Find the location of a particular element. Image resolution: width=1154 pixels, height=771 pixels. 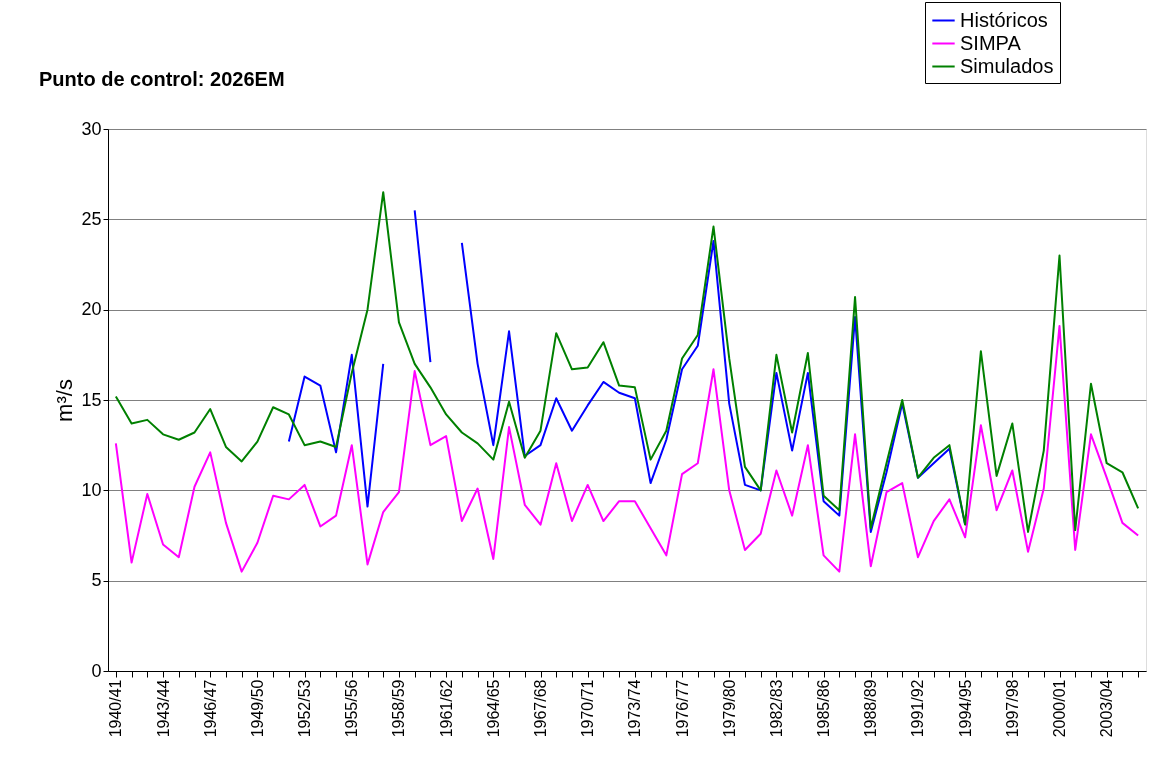

x-tick-label: 1961/62 is located at coordinates (446, 708).